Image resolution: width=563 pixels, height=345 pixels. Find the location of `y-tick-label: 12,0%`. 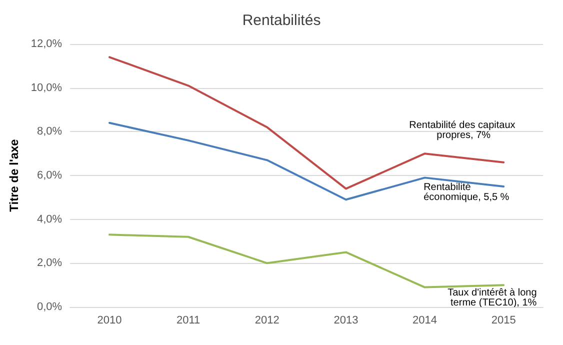

y-tick-label: 12,0% is located at coordinates (46, 44).